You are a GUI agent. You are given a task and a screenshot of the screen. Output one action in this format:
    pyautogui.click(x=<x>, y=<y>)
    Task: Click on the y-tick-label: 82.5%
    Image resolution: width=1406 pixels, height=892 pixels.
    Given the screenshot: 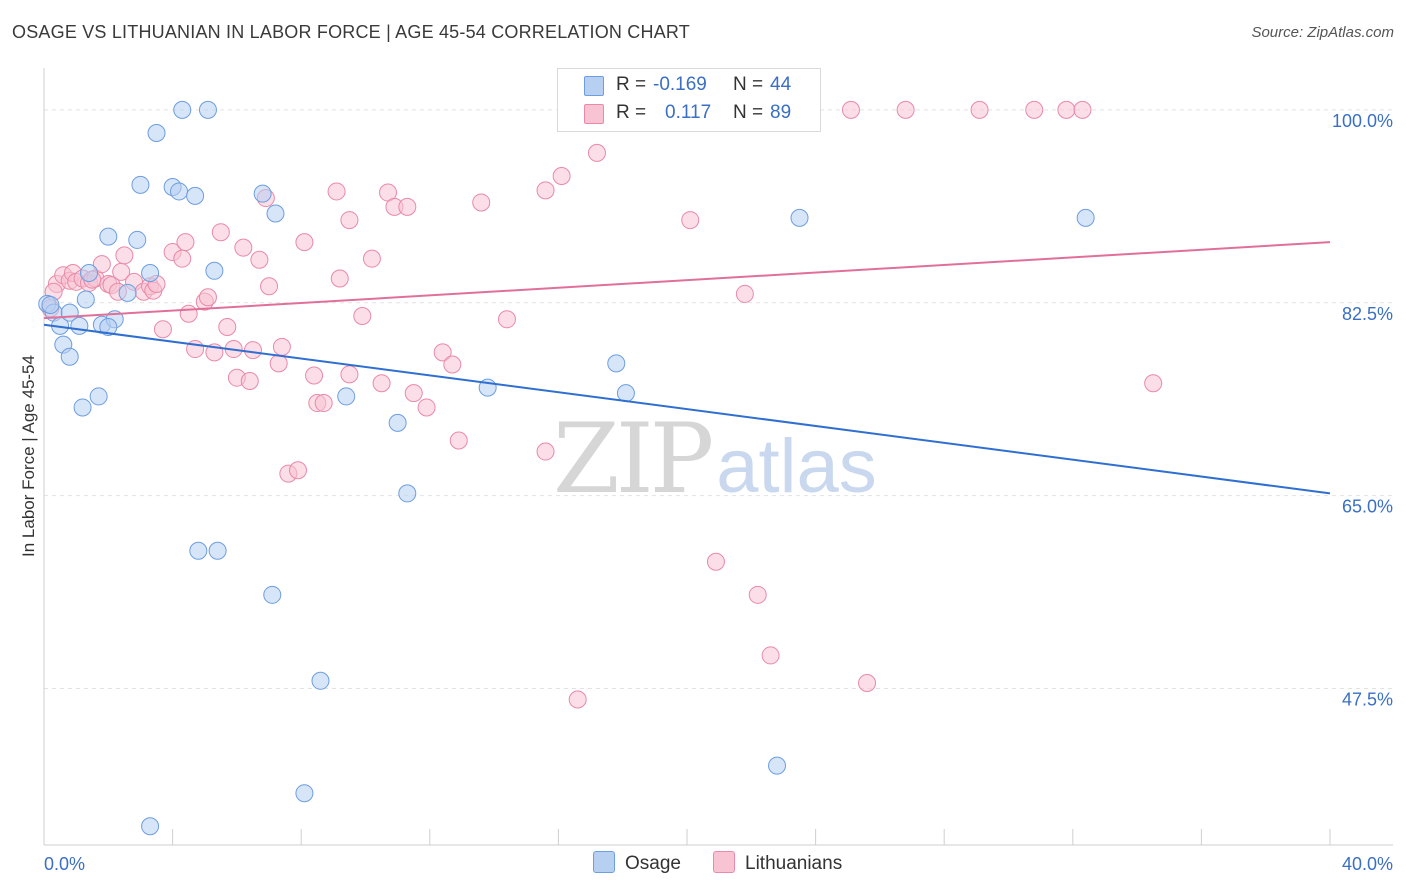 What is the action you would take?
    pyautogui.click(x=1367, y=314)
    